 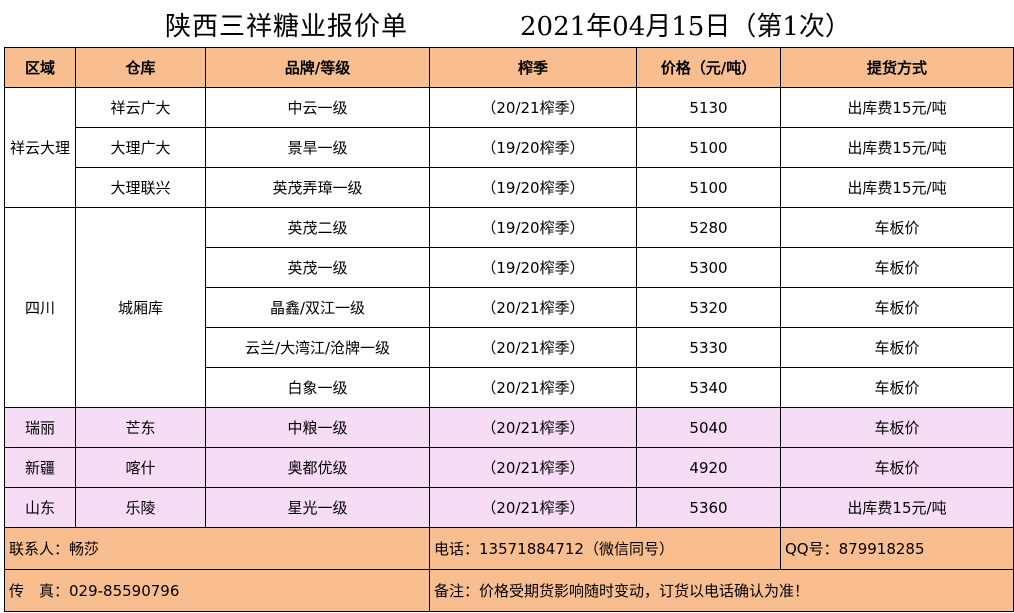 I want to click on price-cell: 5330, so click(x=708, y=347).